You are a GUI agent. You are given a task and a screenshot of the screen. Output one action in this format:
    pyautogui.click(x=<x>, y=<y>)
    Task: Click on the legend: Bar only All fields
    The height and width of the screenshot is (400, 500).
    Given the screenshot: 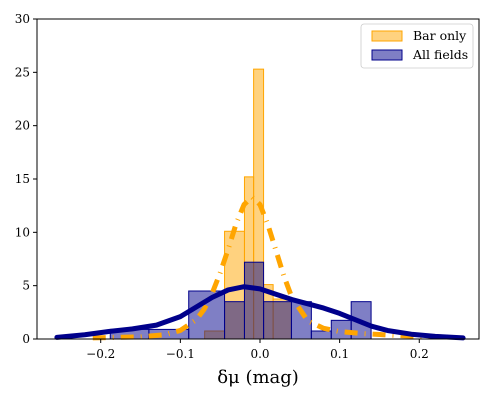 What is the action you would take?
    pyautogui.click(x=417, y=46)
    